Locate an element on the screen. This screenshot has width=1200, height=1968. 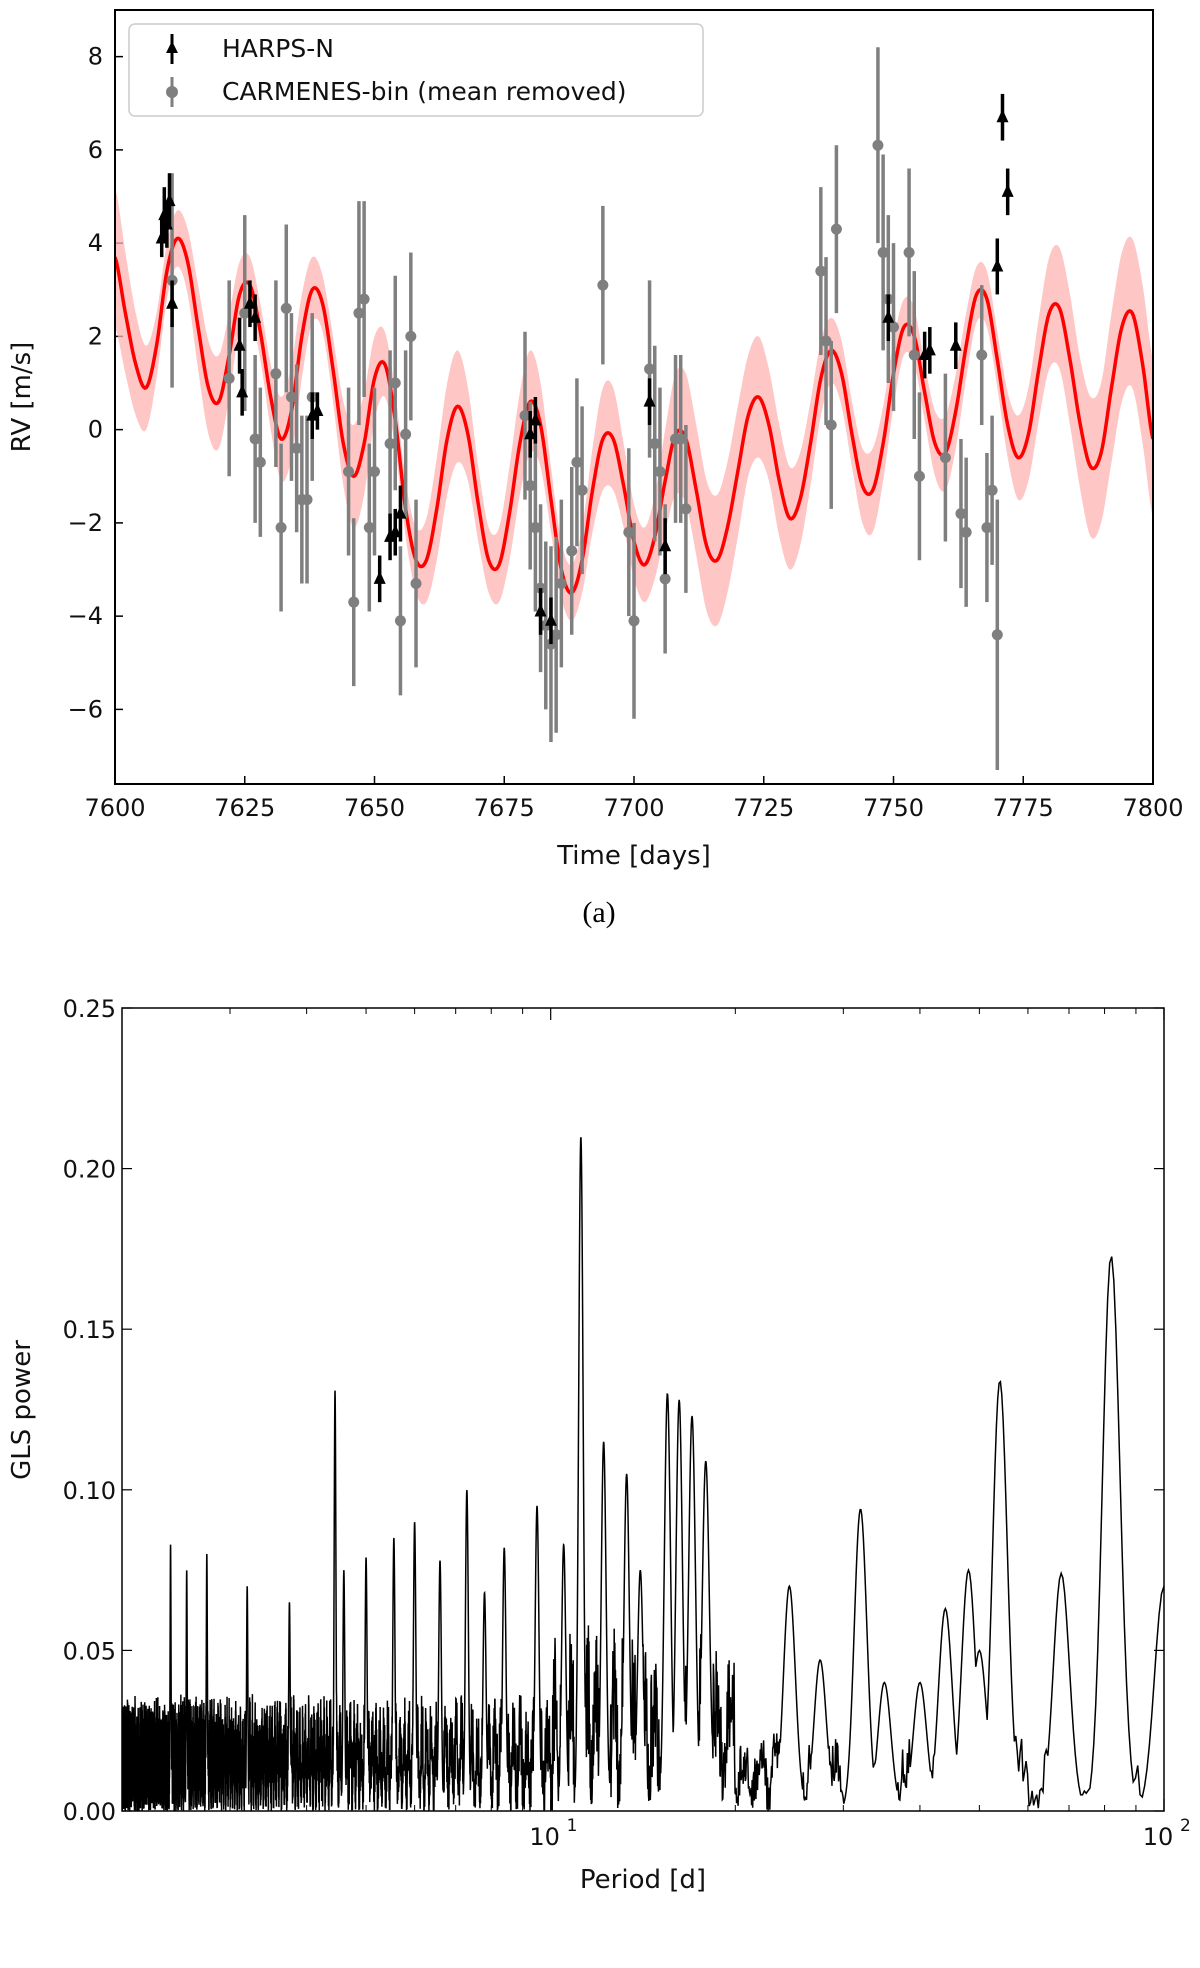
gls-ytick-label: 0.10 is located at coordinates (89, 1491).